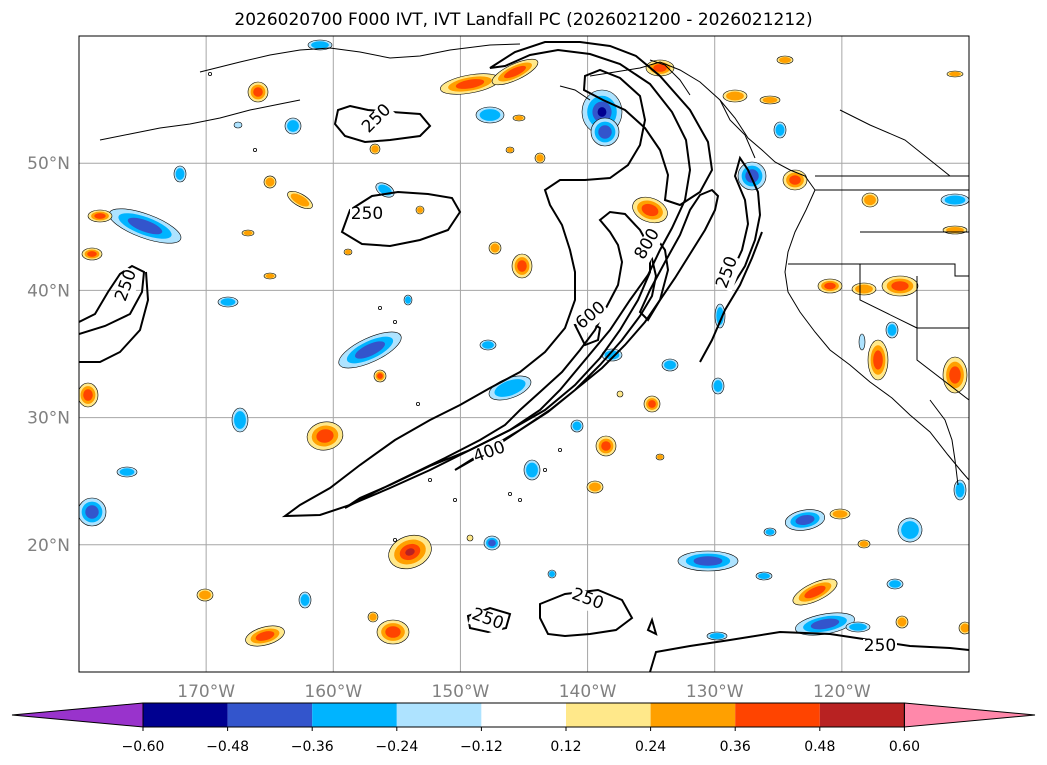 Image resolution: width=1047 pixels, height=765 pixels. Describe the element at coordinates (650, 747) in the screenshot. I see `colorbar-tick-label: 0.24` at that location.